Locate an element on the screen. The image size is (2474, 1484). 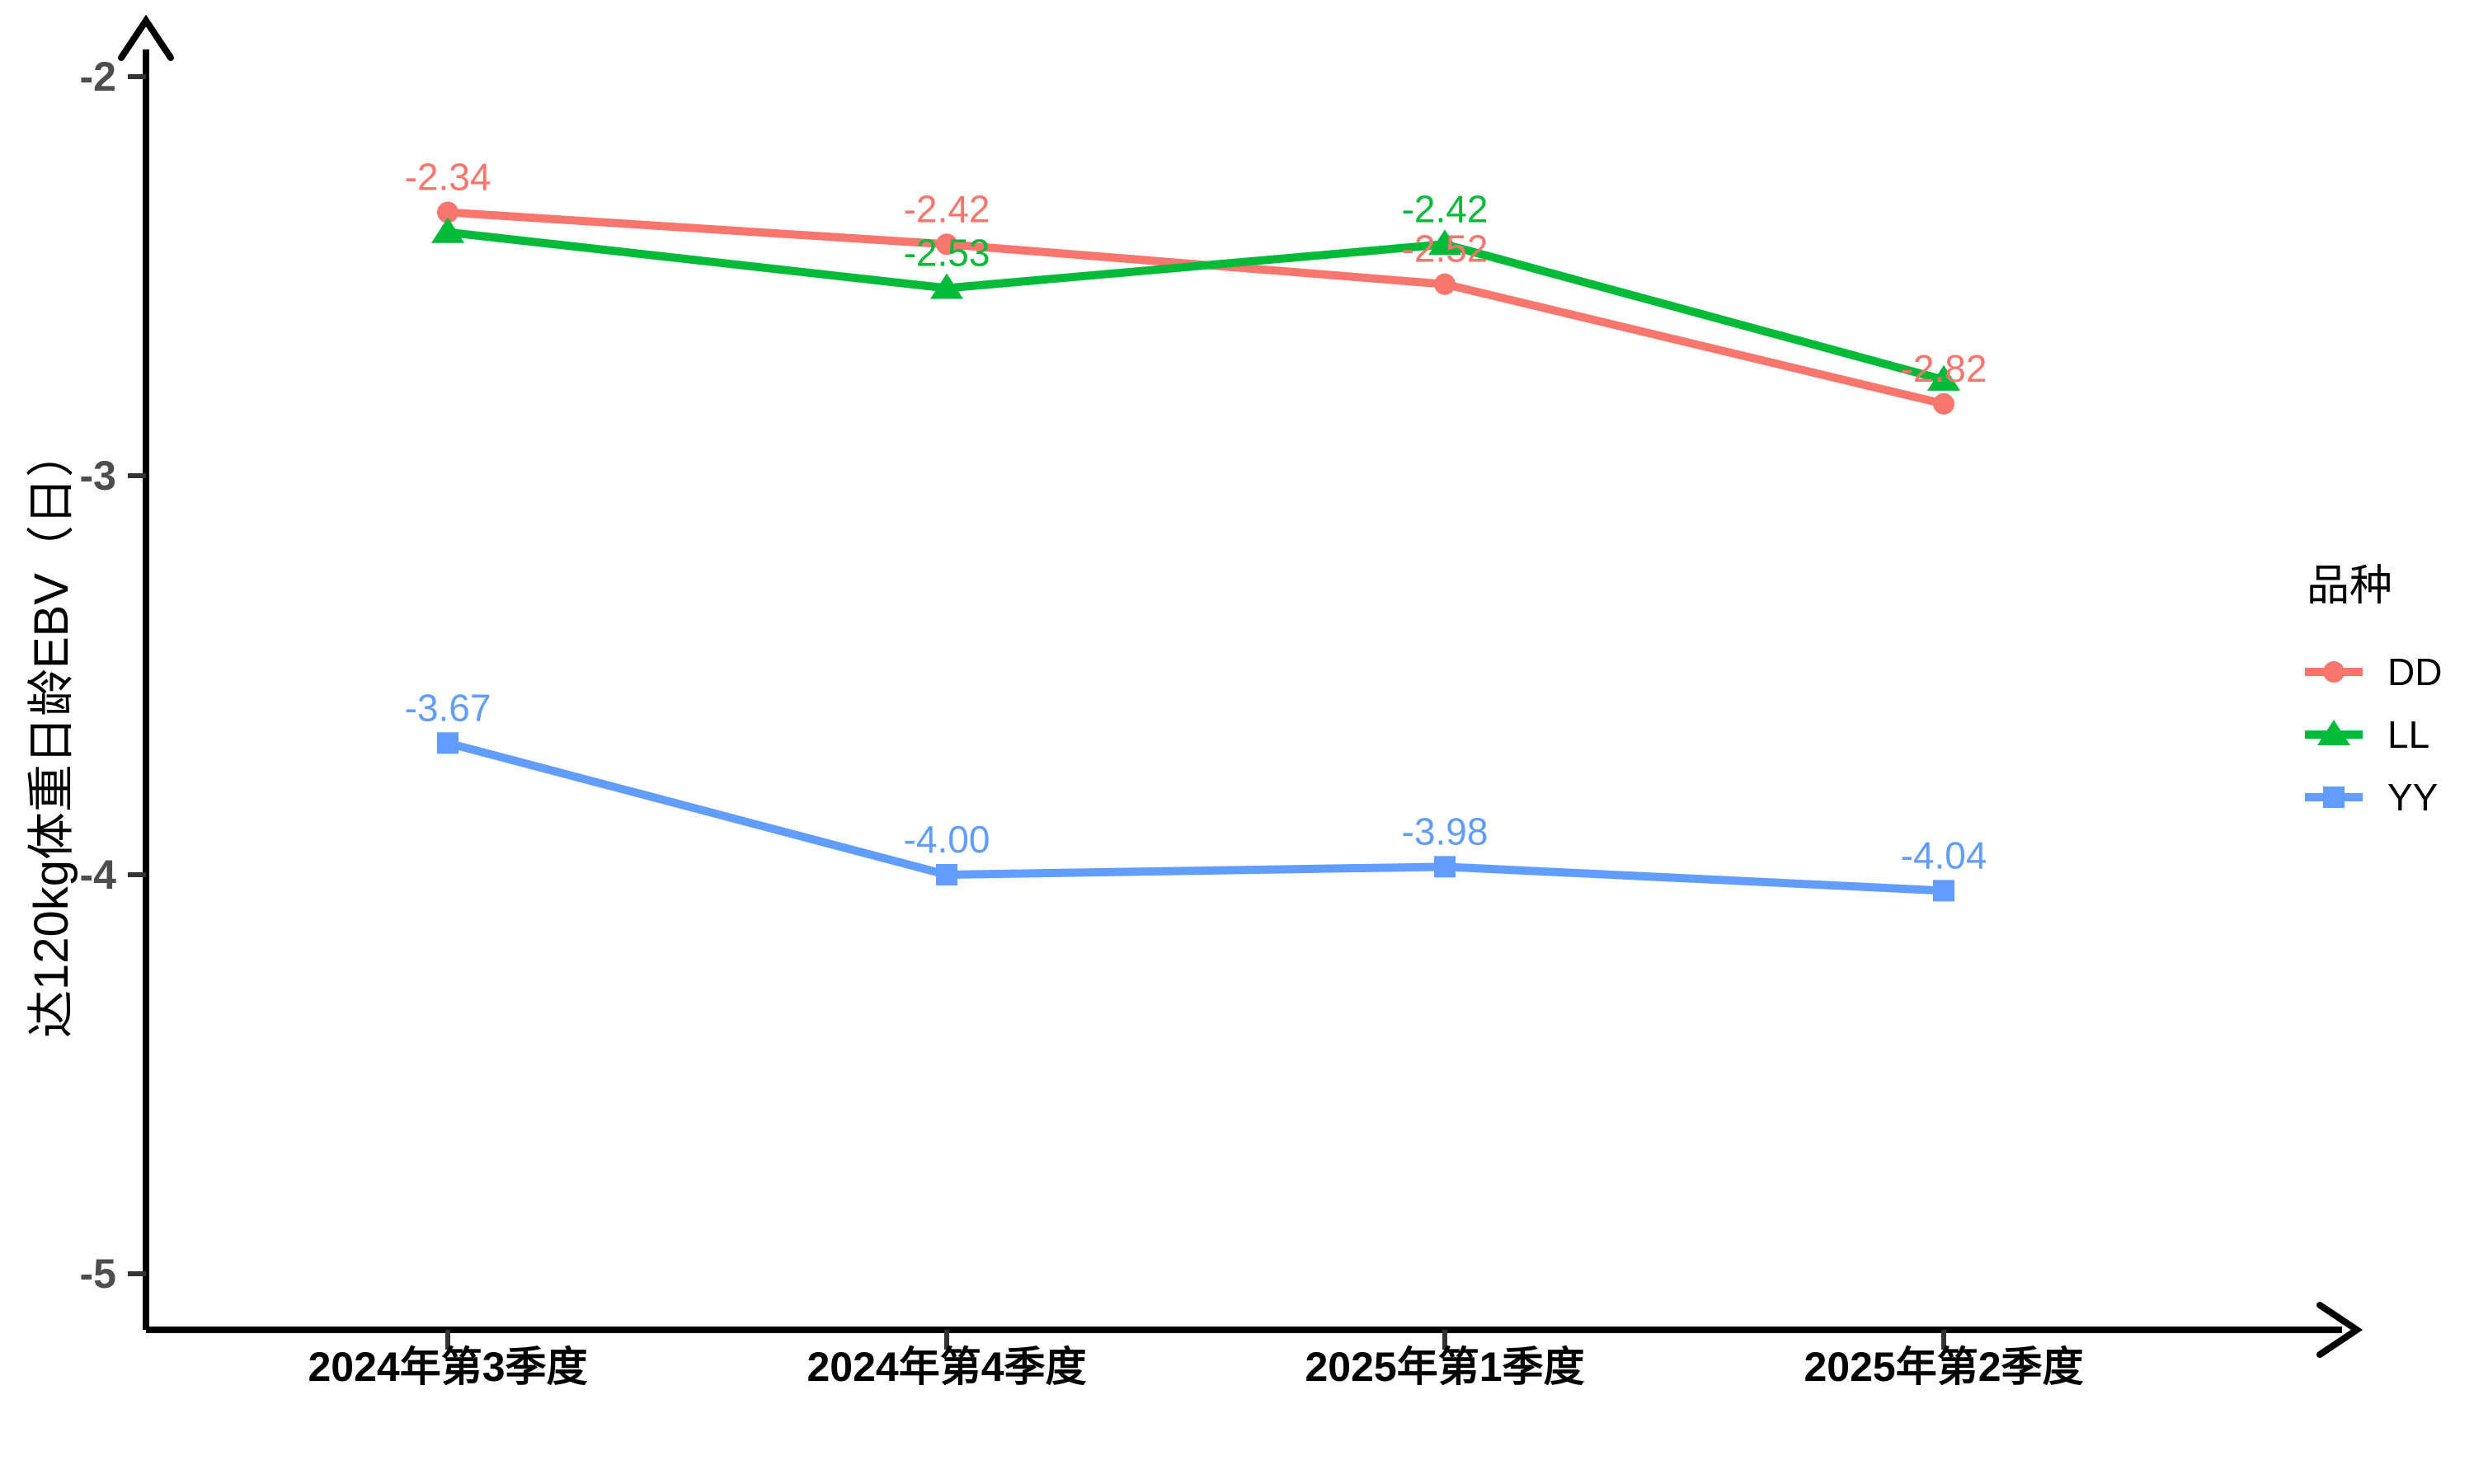
value-label-LL-2: -2.42 is located at coordinates (1445, 208).